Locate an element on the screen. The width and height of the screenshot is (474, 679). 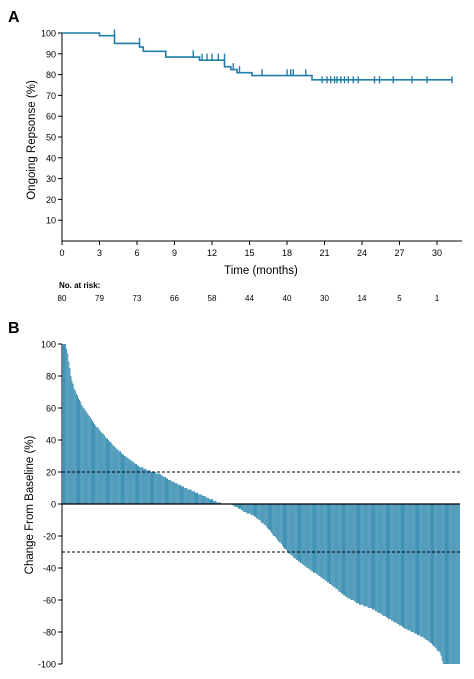
waterfall-y-axis-label: Change From Baseline (%) is located at coordinates (30, 504).